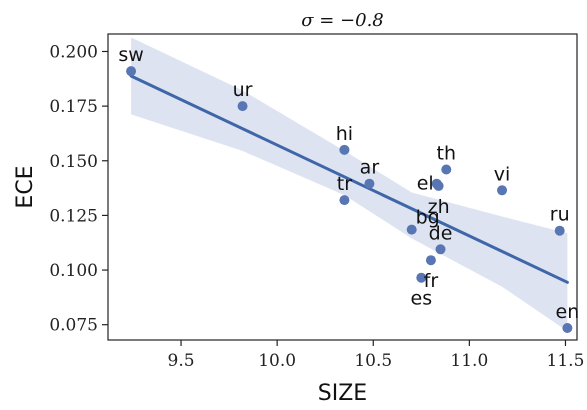 The width and height of the screenshot is (587, 410). Describe the element at coordinates (447, 154) in the screenshot. I see `point-label-th: th` at that location.